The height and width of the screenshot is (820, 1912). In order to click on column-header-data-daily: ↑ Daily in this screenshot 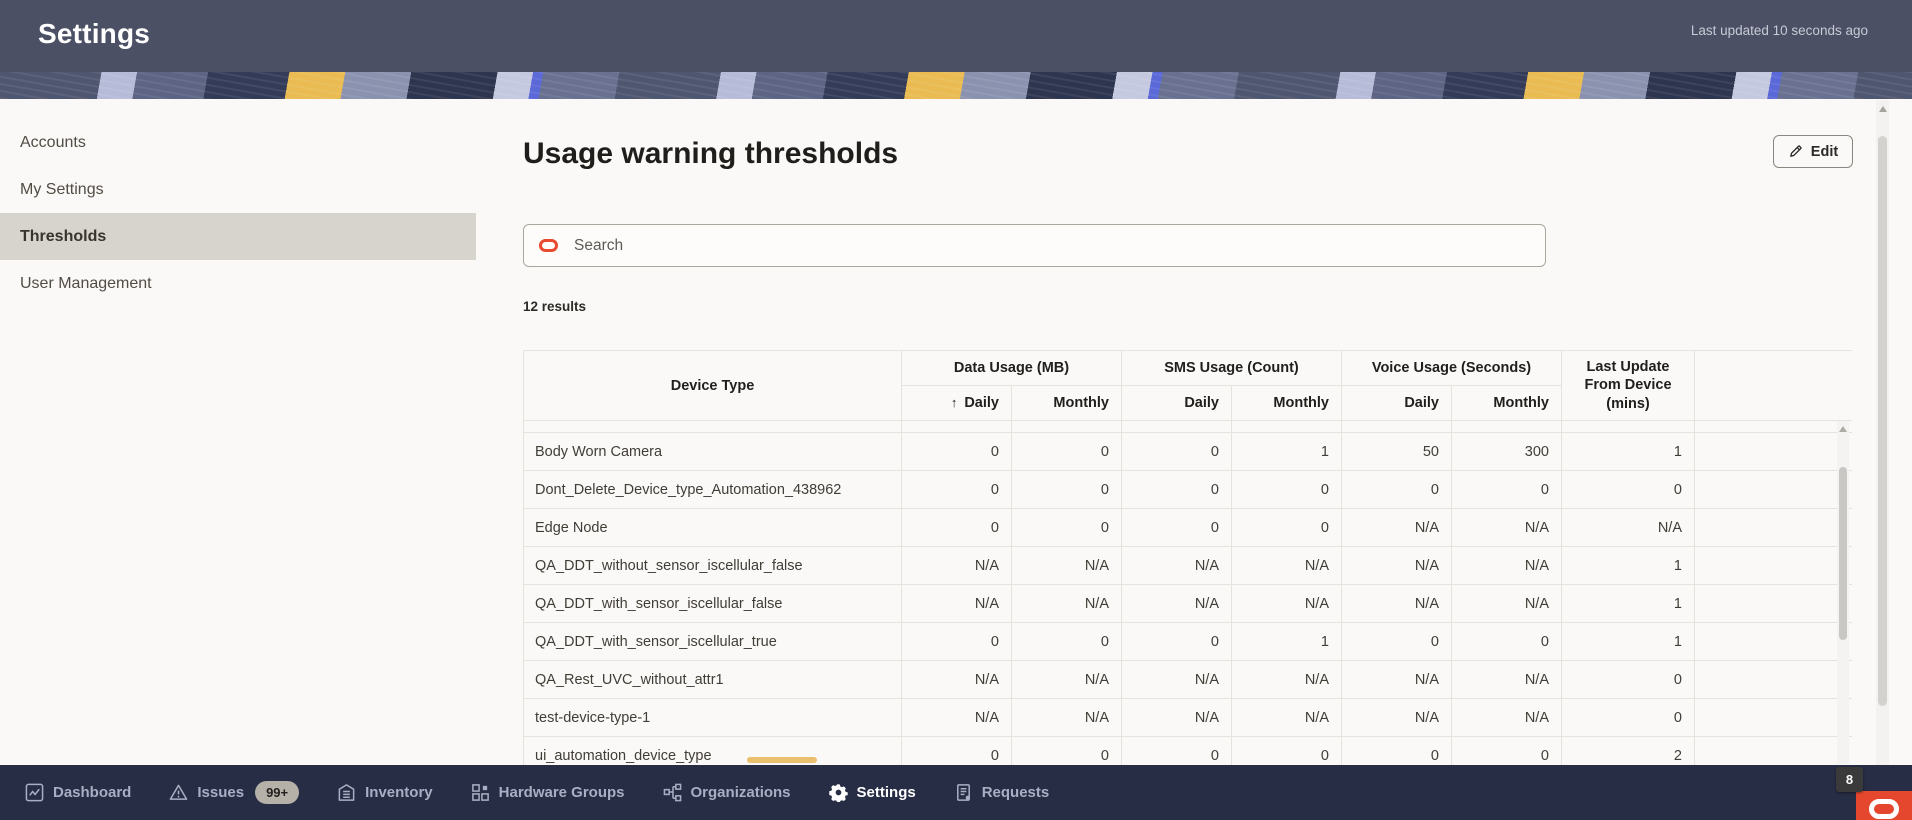, I will do `click(956, 403)`.